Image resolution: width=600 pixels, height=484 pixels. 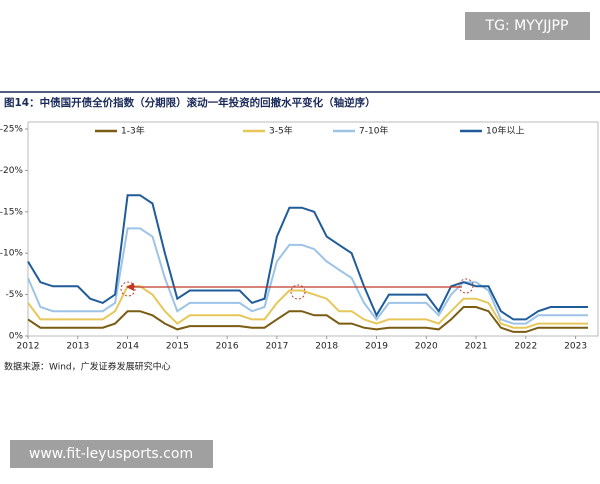 I want to click on y-tick-label: -10%, so click(x=11, y=254).